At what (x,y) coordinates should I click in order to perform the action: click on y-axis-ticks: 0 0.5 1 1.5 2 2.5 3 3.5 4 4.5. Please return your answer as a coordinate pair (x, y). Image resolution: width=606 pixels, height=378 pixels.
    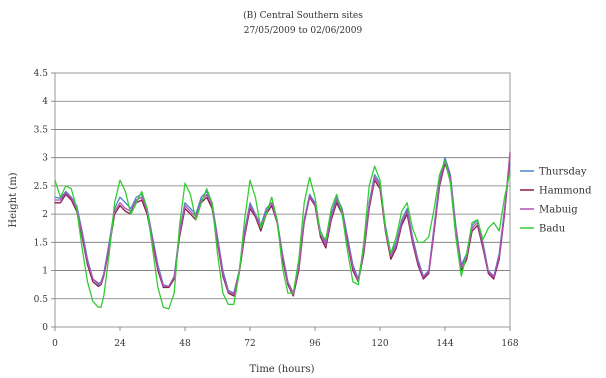
    Looking at the image, I should click on (44, 201).